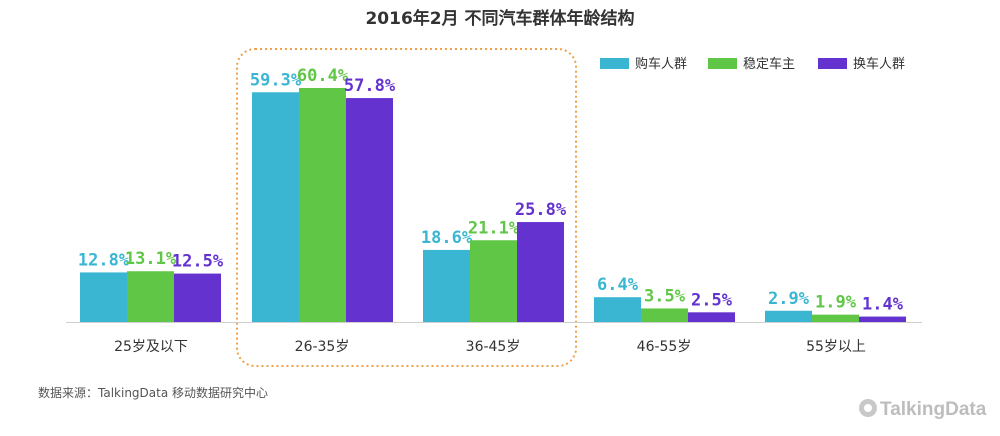 Image resolution: width=1000 pixels, height=436 pixels. I want to click on legend-item: 换车人群, so click(861, 64).